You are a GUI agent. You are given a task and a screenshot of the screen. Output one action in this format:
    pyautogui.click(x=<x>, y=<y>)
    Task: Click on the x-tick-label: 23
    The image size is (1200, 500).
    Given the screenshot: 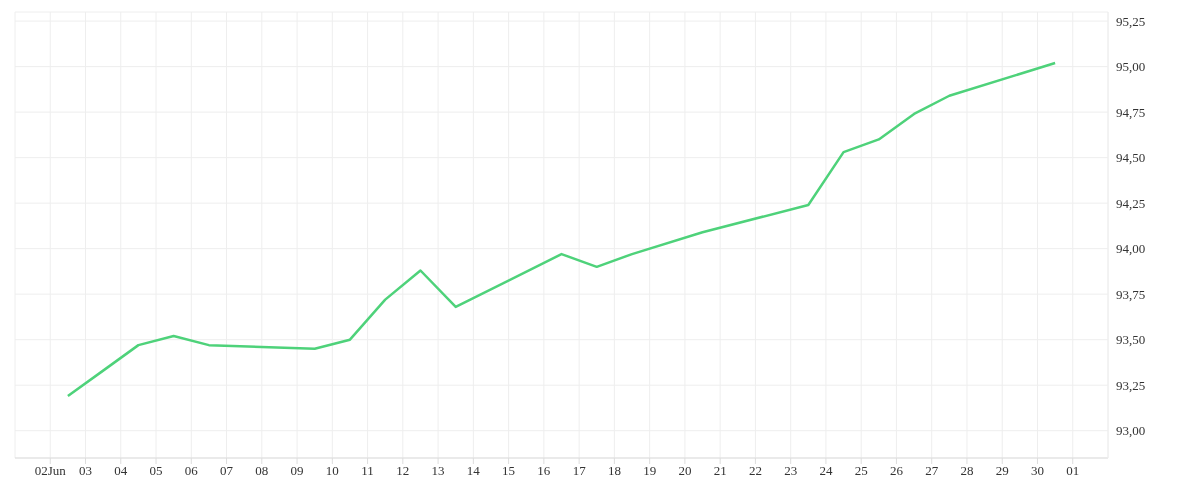 What is the action you would take?
    pyautogui.click(x=791, y=471)
    